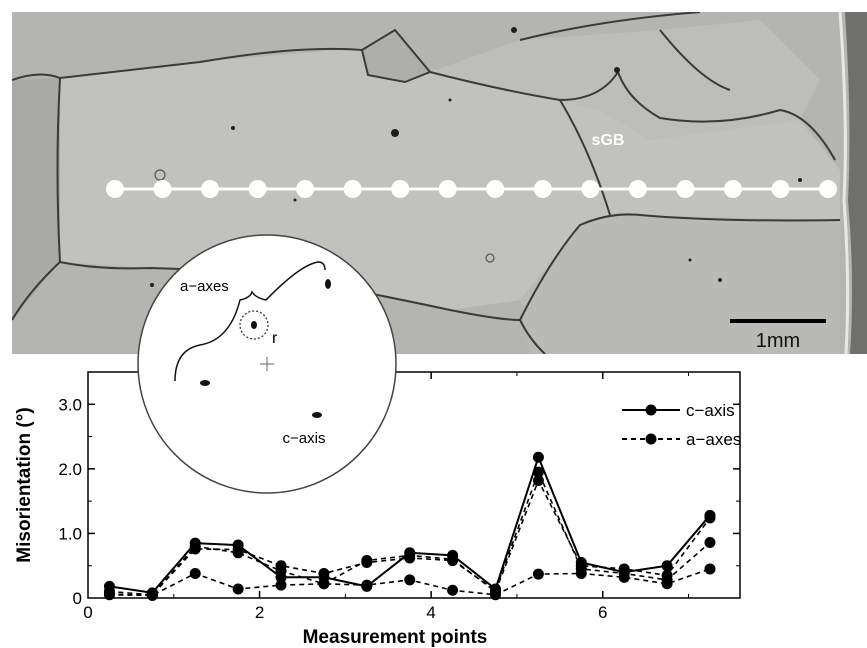 The width and height of the screenshot is (867, 648). What do you see at coordinates (608, 140) in the screenshot?
I see `sgb-label: sGB` at bounding box center [608, 140].